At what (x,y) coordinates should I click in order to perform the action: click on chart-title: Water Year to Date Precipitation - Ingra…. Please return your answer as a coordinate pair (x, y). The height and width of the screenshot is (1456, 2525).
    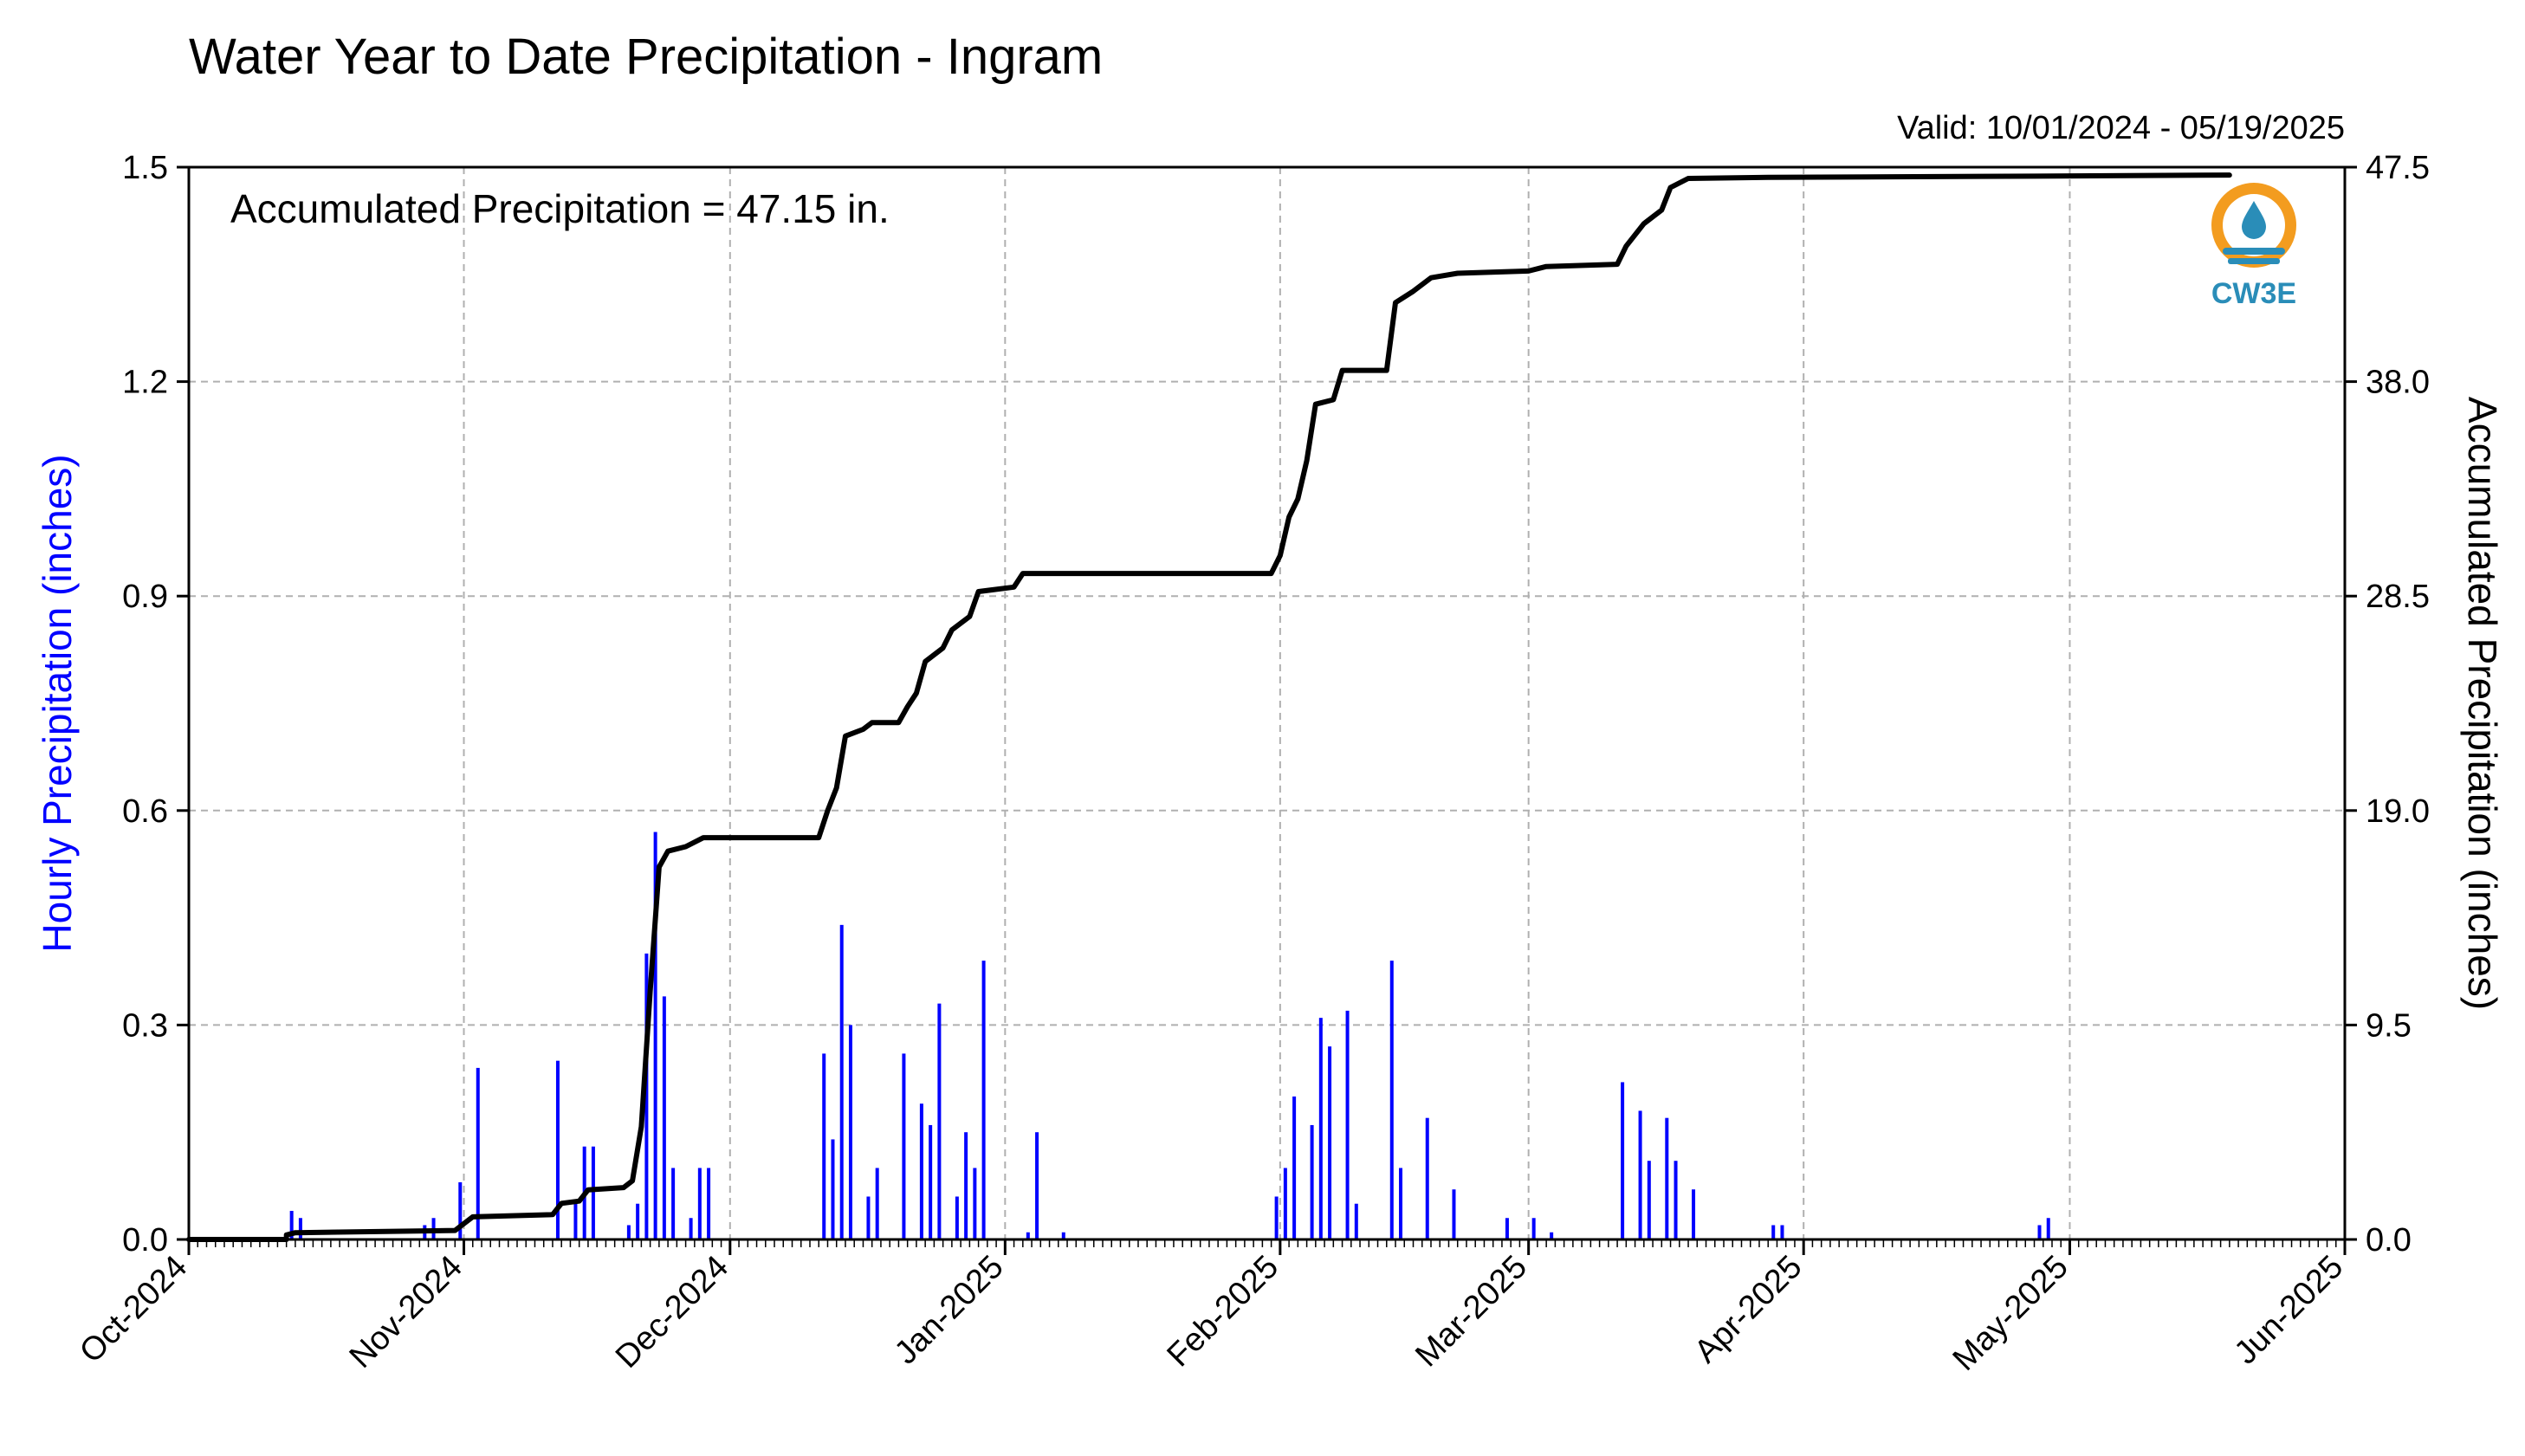
    Looking at the image, I should click on (646, 57).